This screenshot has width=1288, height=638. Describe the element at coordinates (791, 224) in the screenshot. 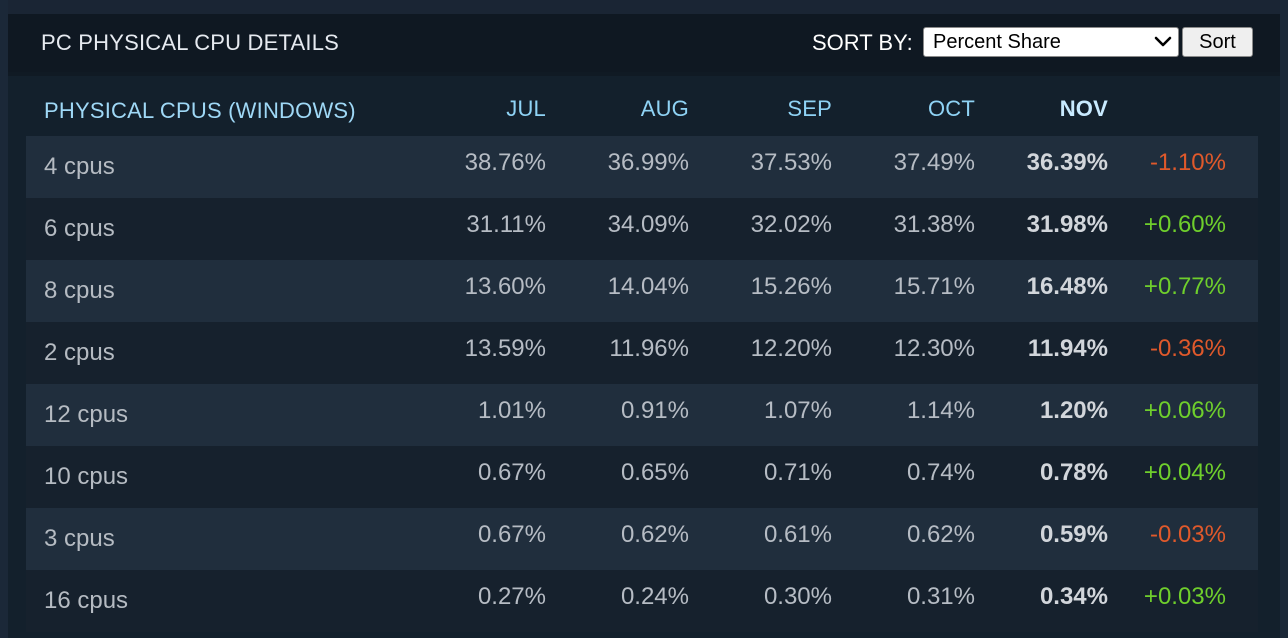

I see `cell-sep: 32.02%` at that location.